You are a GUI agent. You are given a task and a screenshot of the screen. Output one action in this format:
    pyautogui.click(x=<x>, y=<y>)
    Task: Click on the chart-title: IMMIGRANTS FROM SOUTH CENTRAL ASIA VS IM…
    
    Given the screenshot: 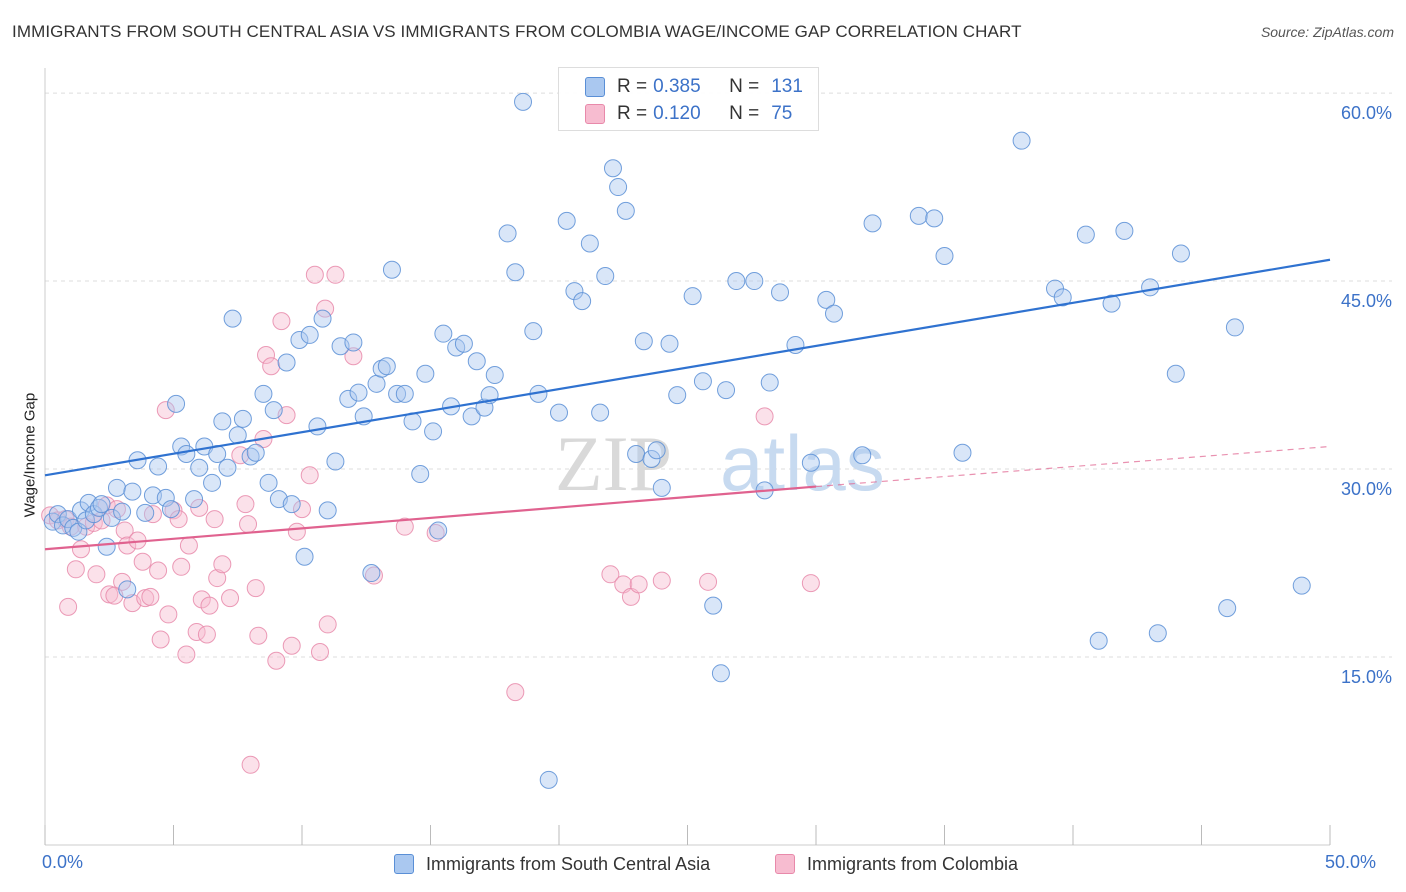 What is the action you would take?
    pyautogui.click(x=517, y=31)
    